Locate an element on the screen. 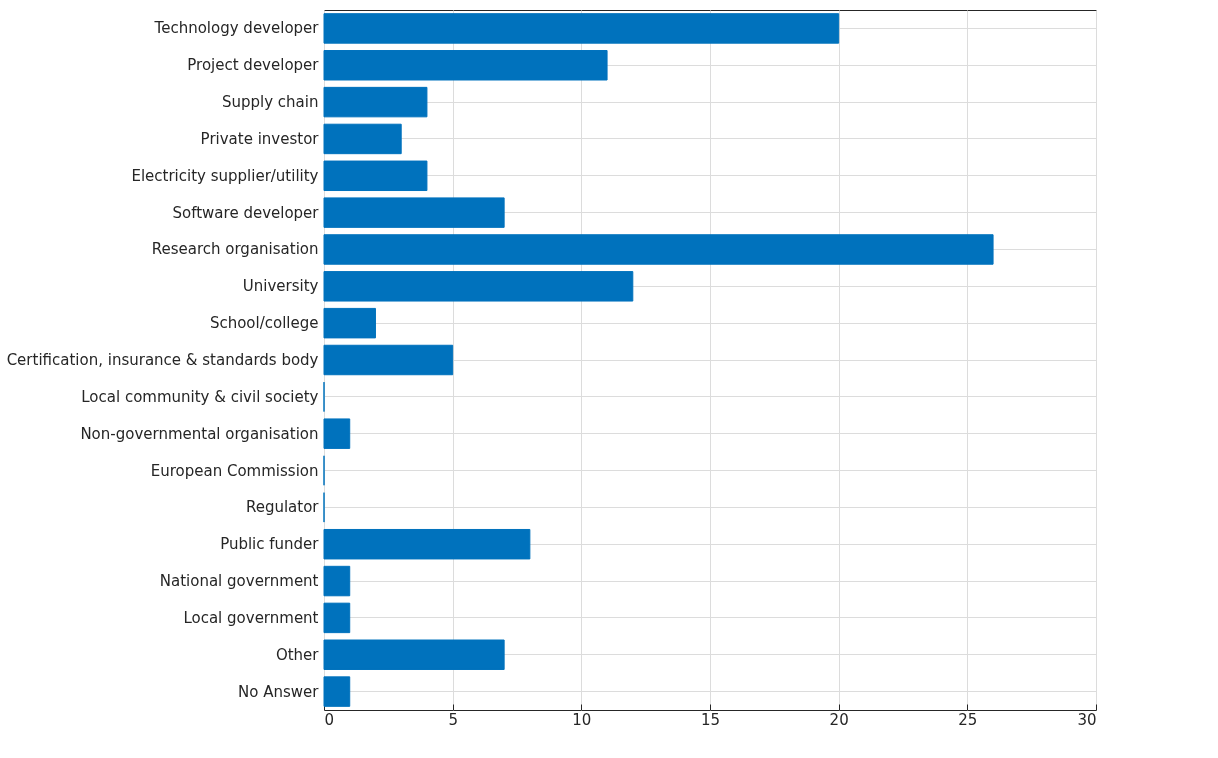 The height and width of the screenshot is (758, 1218). y-tick-label: Local community & civil society is located at coordinates (200, 396).